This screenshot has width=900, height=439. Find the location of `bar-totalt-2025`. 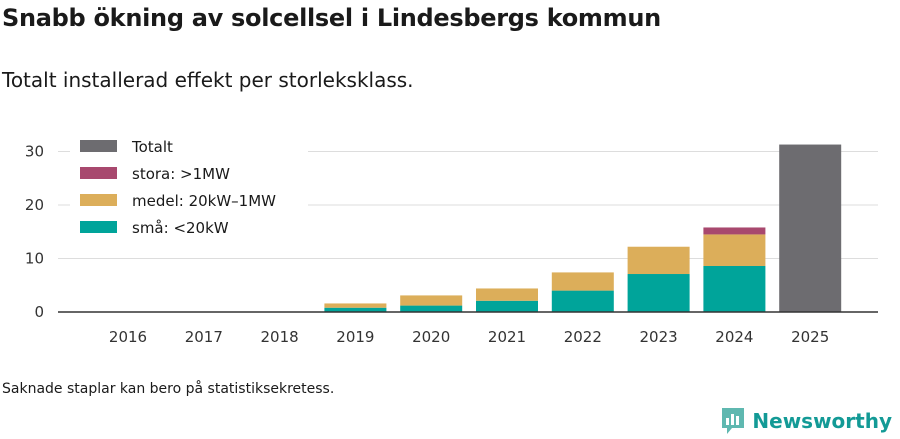

bar-totalt-2025 is located at coordinates (810, 228).